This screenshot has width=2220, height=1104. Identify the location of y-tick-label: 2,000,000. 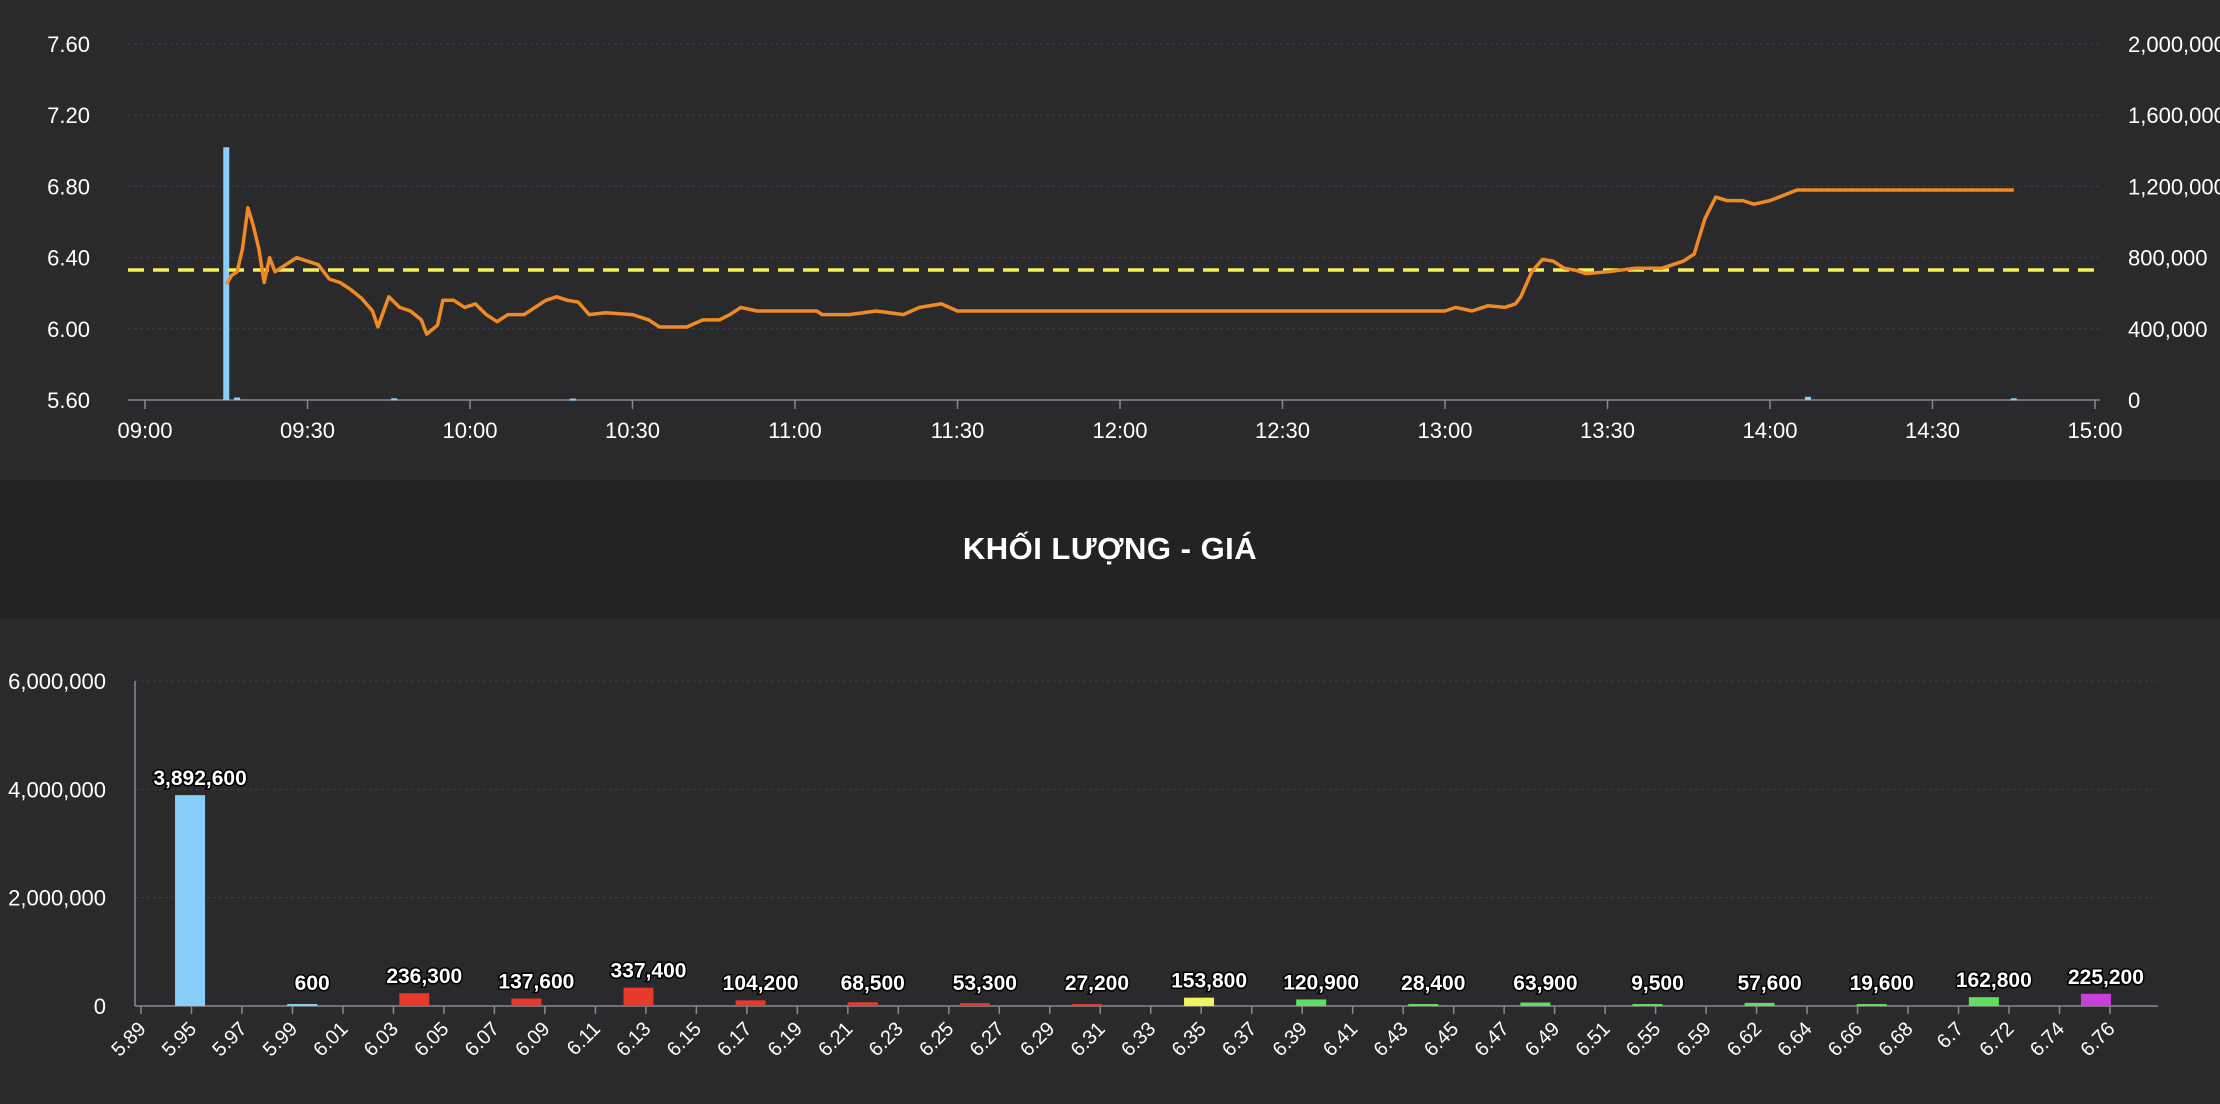
(57, 898).